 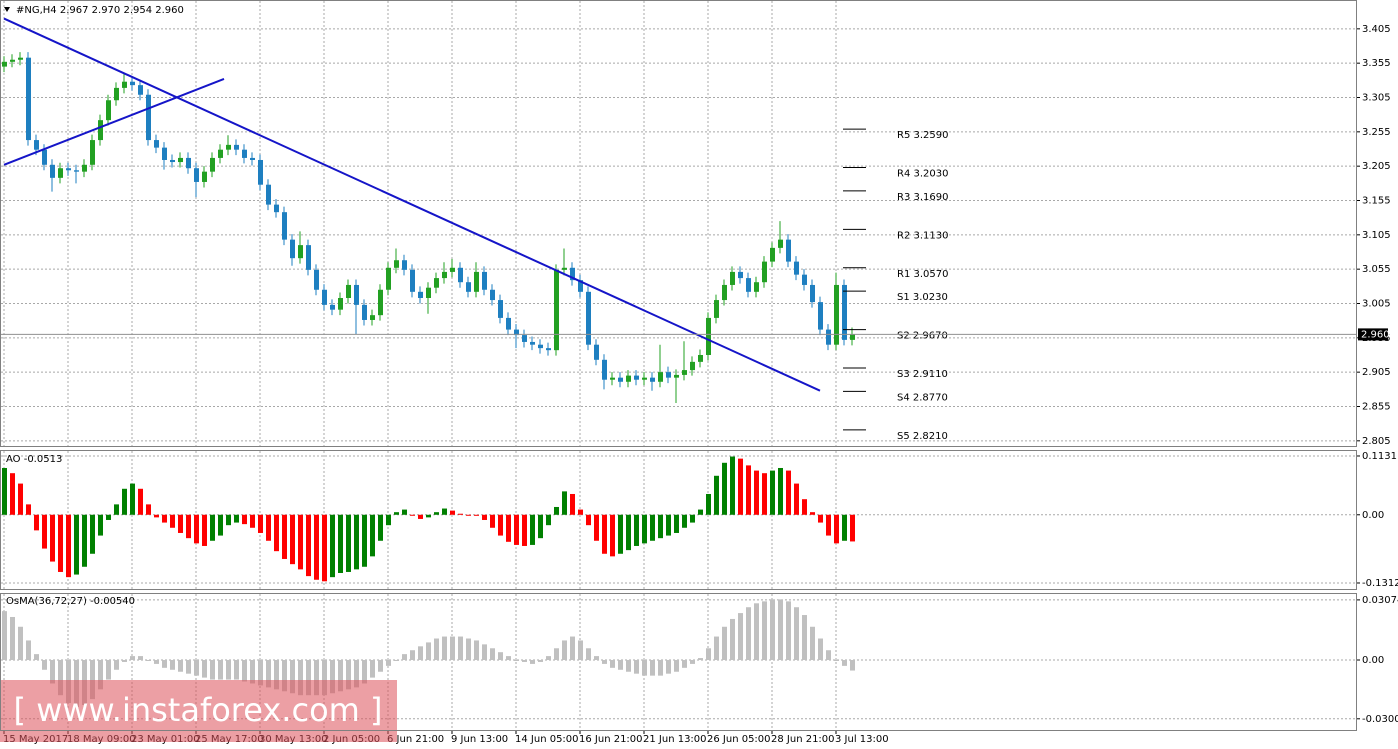 What do you see at coordinates (1376, 166) in the screenshot?
I see `y-tick-label: 3.205` at bounding box center [1376, 166].